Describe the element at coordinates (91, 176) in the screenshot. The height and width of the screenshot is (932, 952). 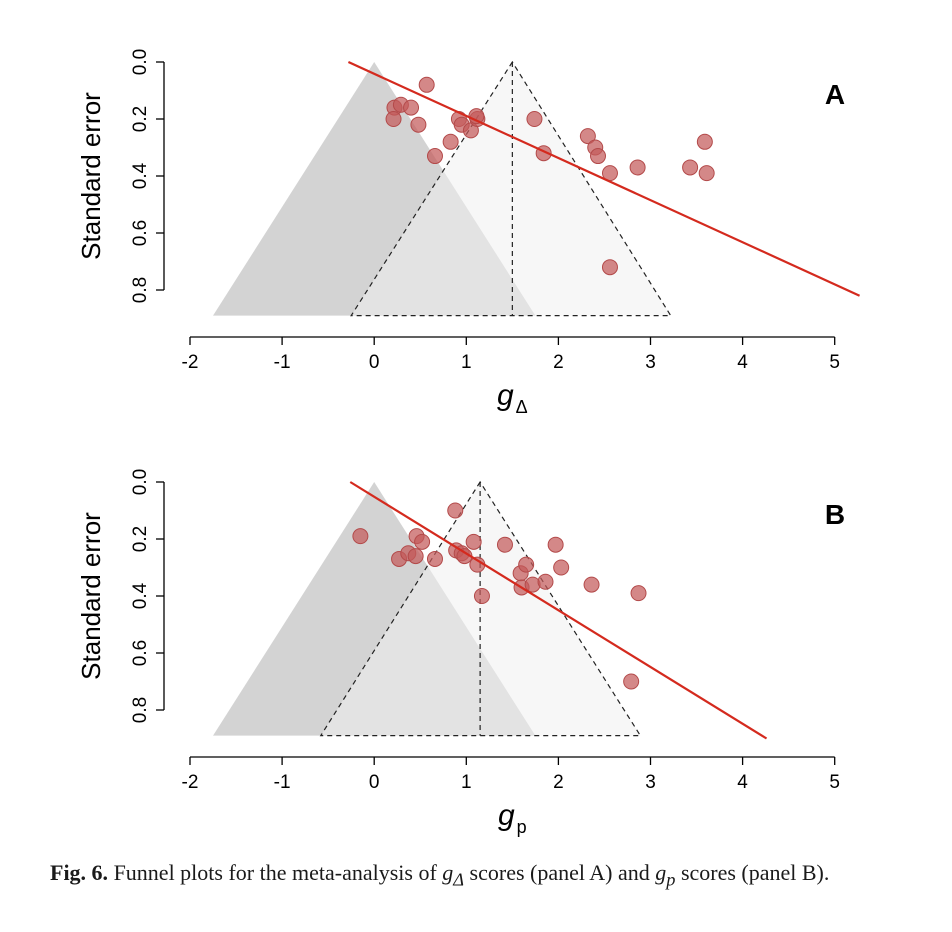
I see `panel-a-y-axis-label: Standard error` at that location.